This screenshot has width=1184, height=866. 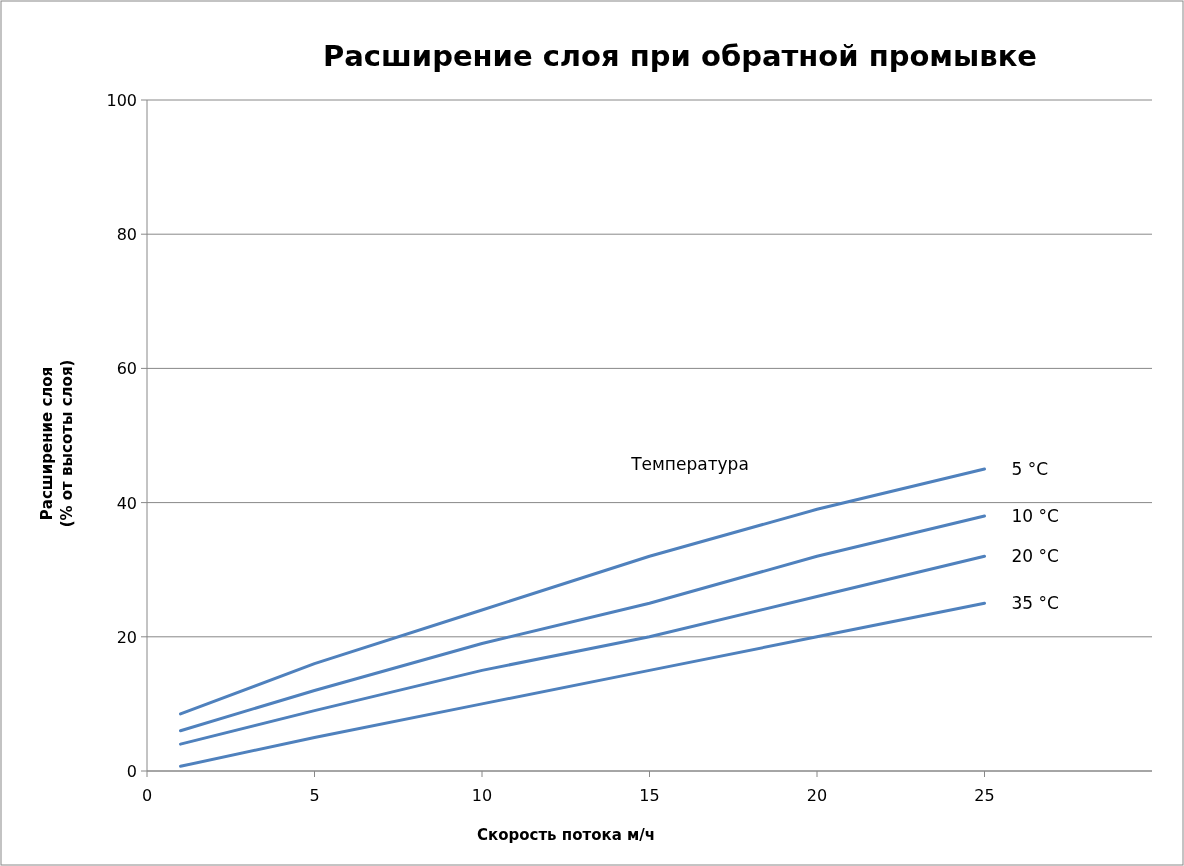 I want to click on y-tick-label: 80, so click(x=126, y=235).